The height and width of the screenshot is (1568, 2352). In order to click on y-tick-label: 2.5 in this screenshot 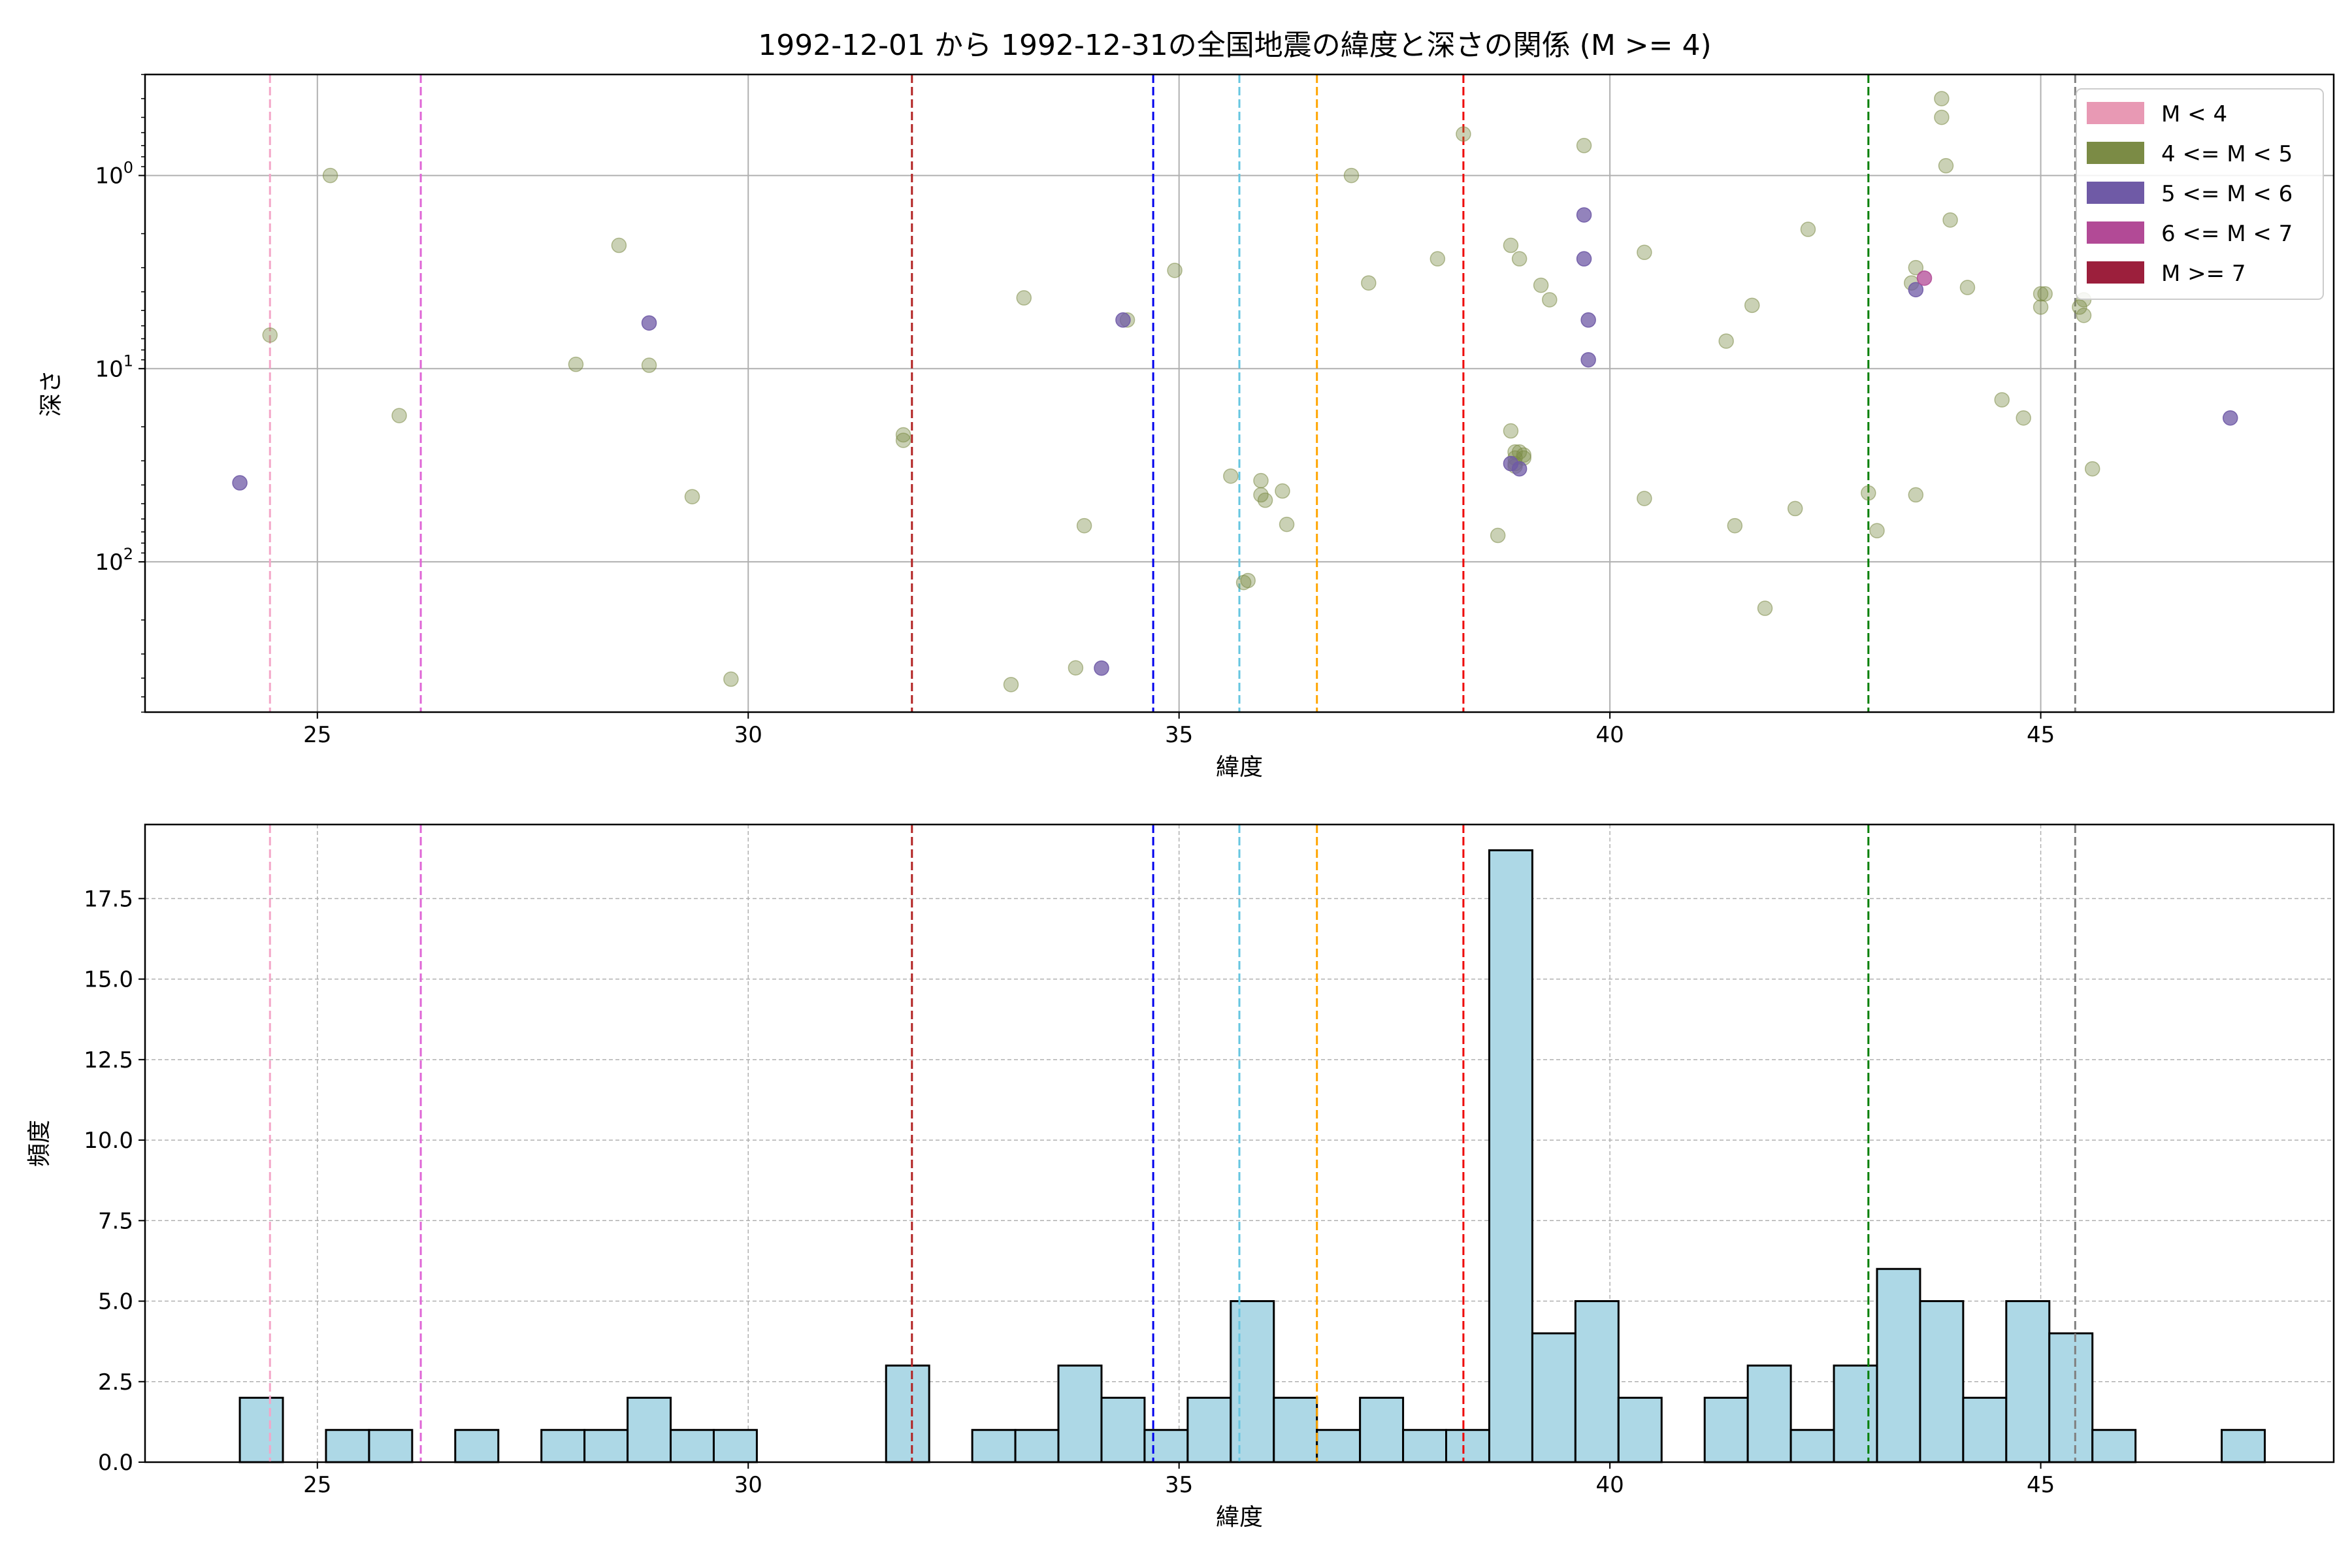, I will do `click(115, 1382)`.